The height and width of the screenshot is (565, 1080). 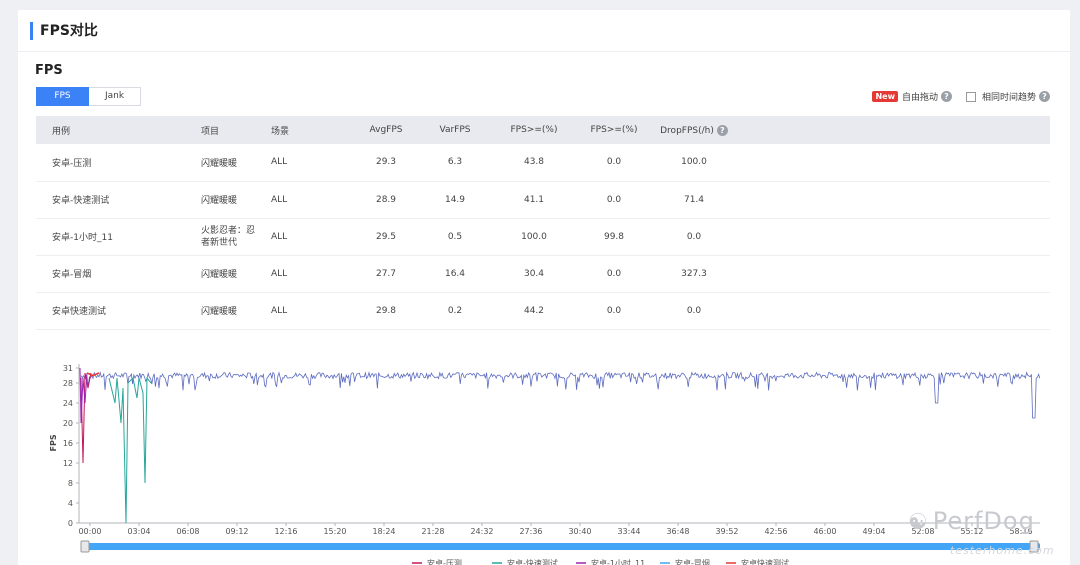 I want to click on x-tick-label: 15:20, so click(x=334, y=531).